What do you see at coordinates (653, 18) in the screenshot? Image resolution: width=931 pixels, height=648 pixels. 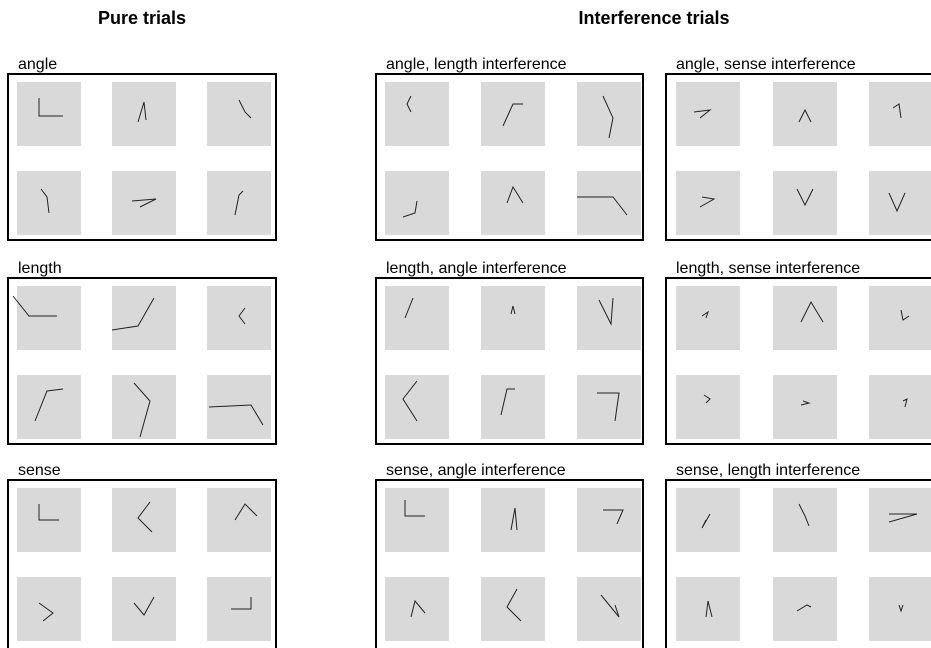 I see `heading: Interference trials` at bounding box center [653, 18].